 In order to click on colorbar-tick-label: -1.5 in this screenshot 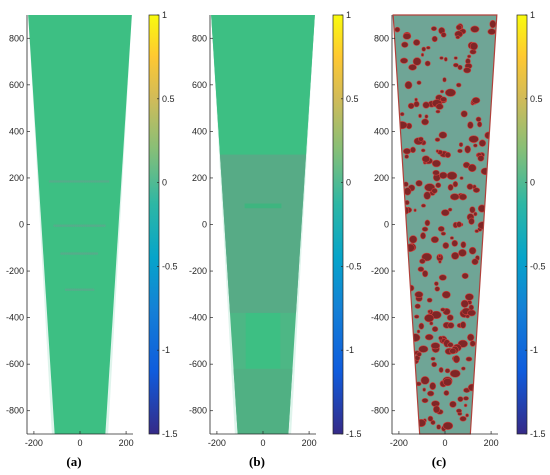, I will do `click(170, 434)`.